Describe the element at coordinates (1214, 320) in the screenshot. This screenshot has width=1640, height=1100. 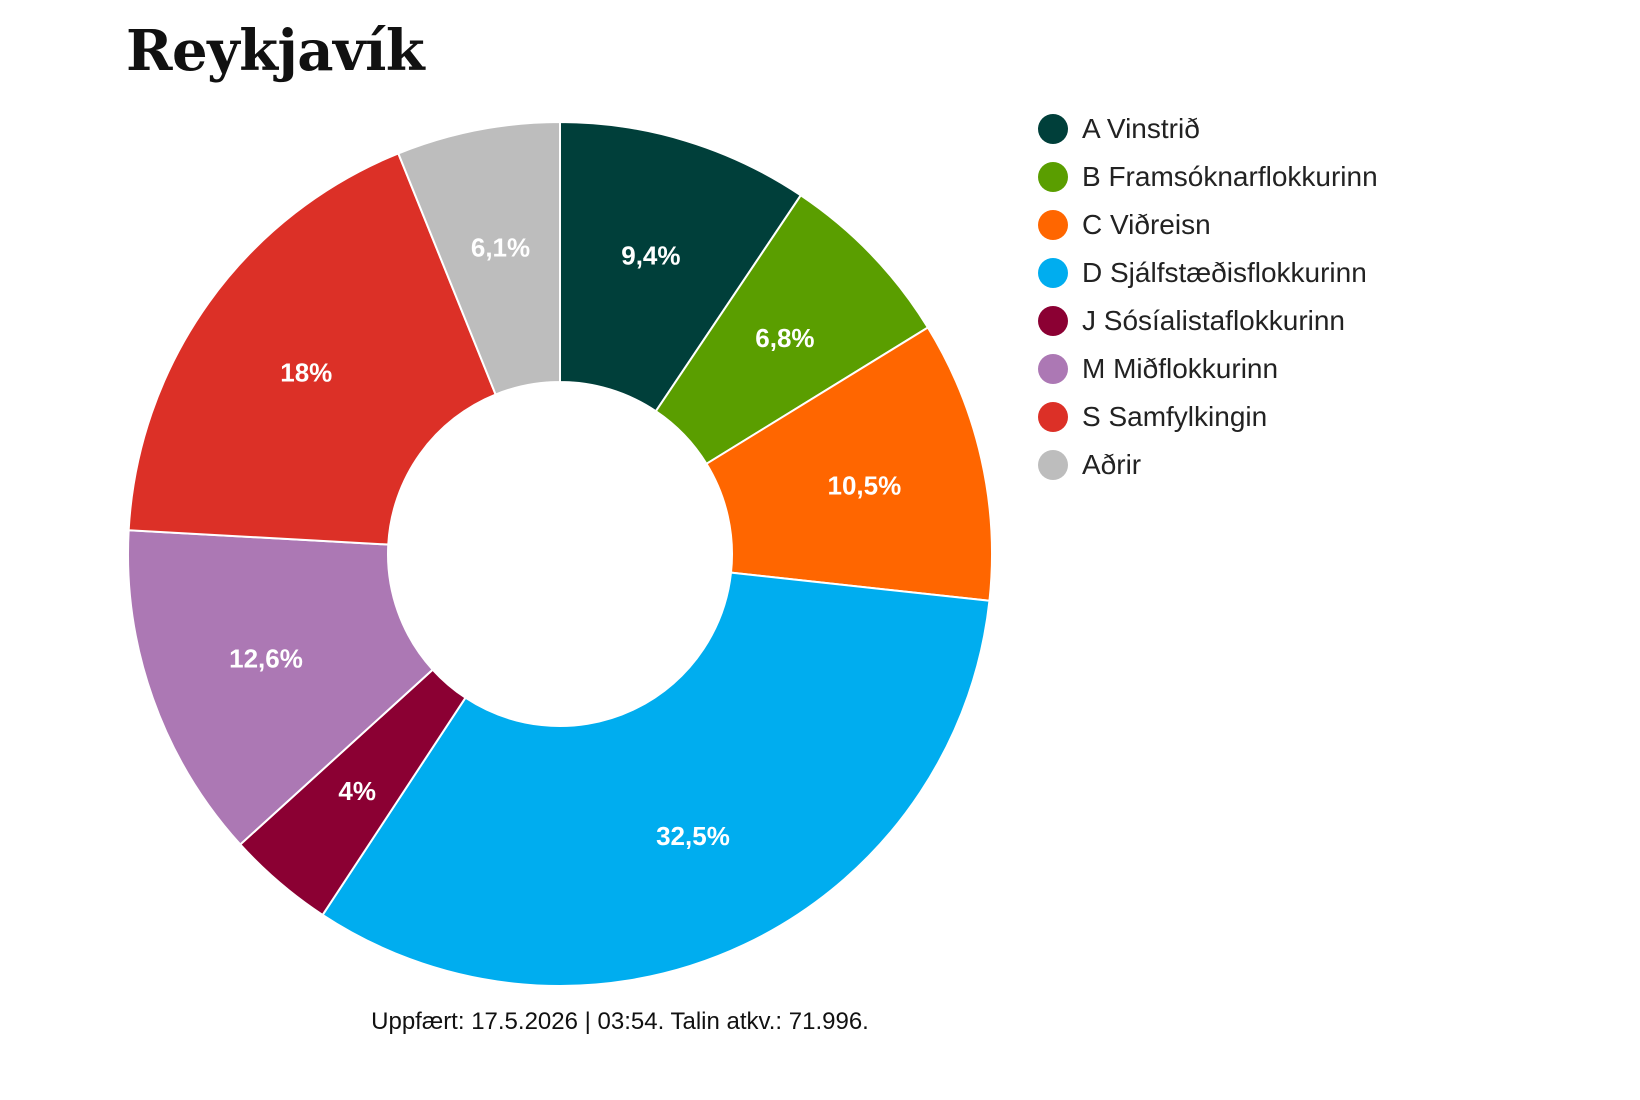
I see `legend-label: J Sósíalistaflokkurinn` at that location.